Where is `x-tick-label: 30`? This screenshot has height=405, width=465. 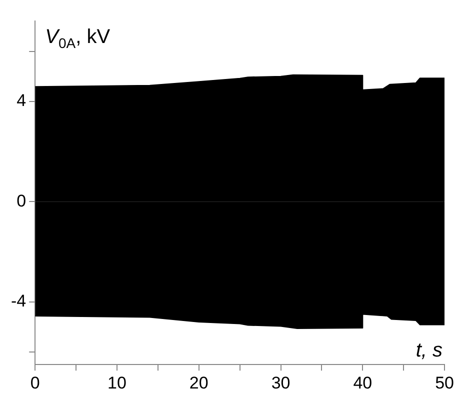
x-tick-label: 30 is located at coordinates (280, 382).